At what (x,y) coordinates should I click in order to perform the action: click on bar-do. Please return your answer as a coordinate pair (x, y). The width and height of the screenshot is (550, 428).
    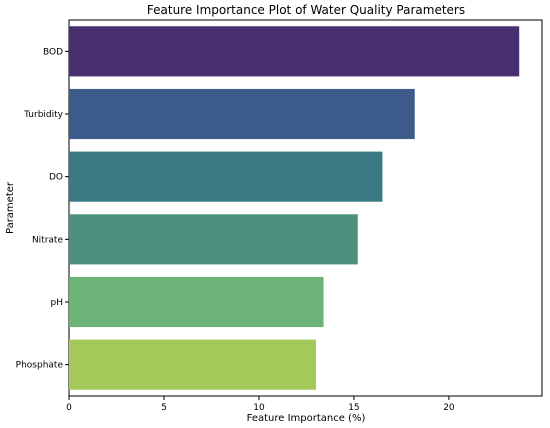
    Looking at the image, I should click on (226, 176).